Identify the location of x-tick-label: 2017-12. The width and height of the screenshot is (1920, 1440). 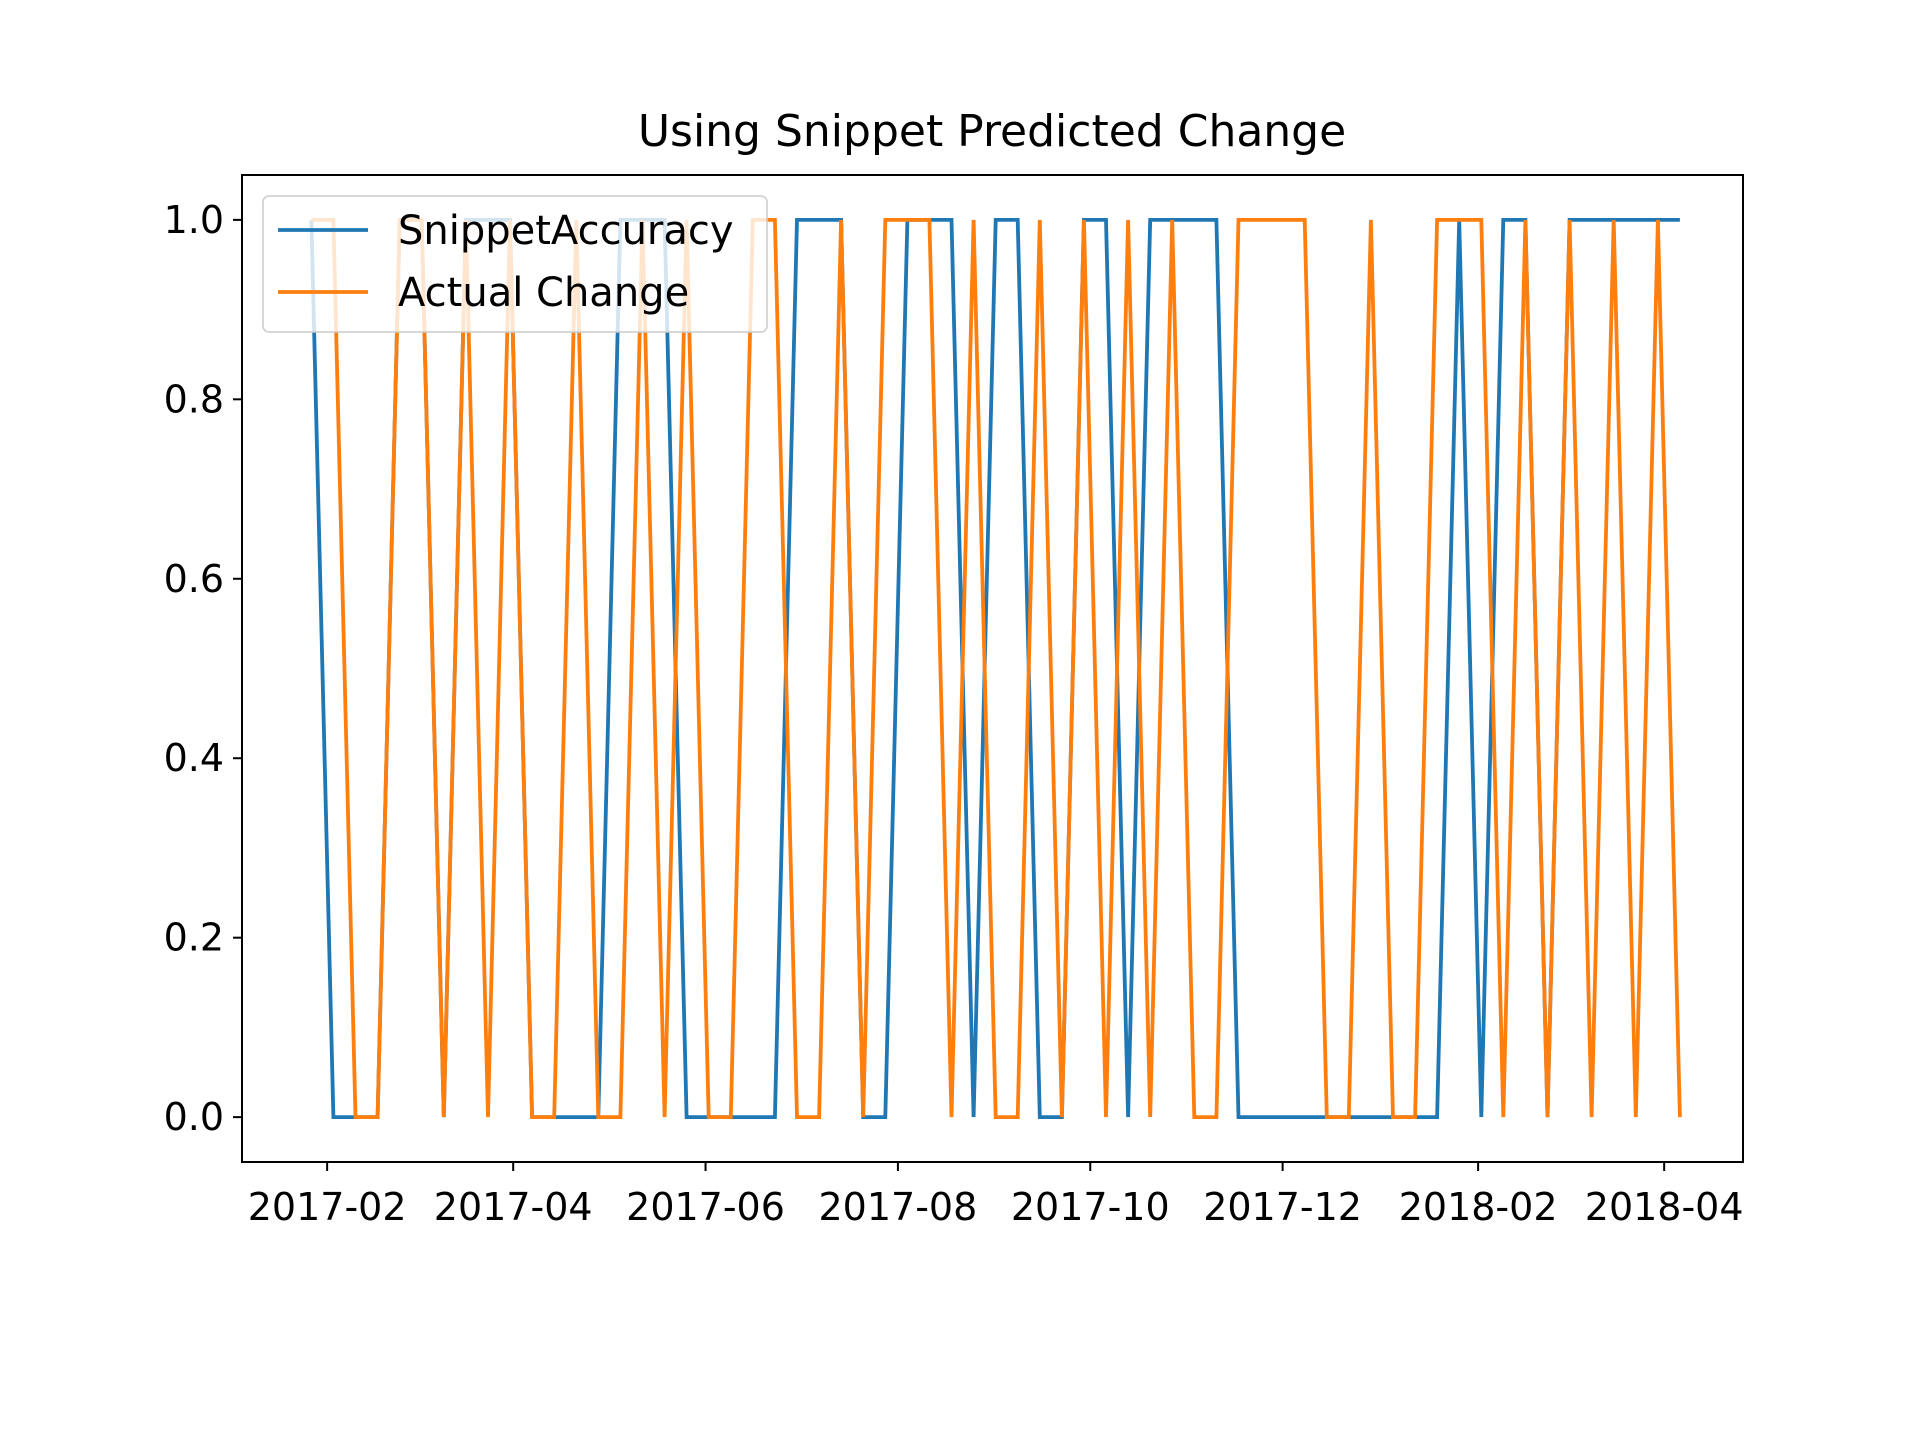
(1282, 1207).